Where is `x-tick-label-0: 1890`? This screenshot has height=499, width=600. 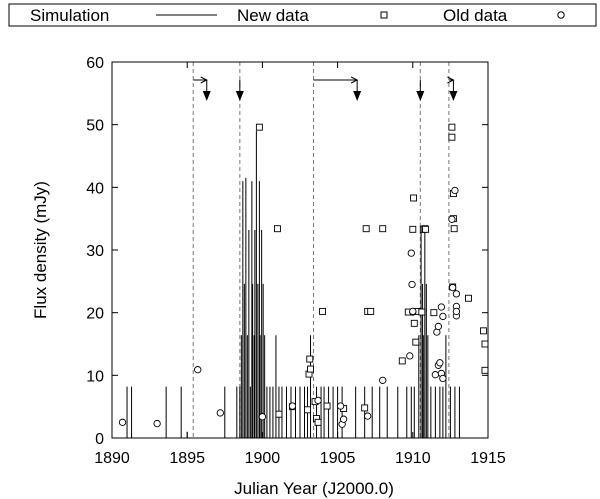
x-tick-label-0: 1890 is located at coordinates (112, 458).